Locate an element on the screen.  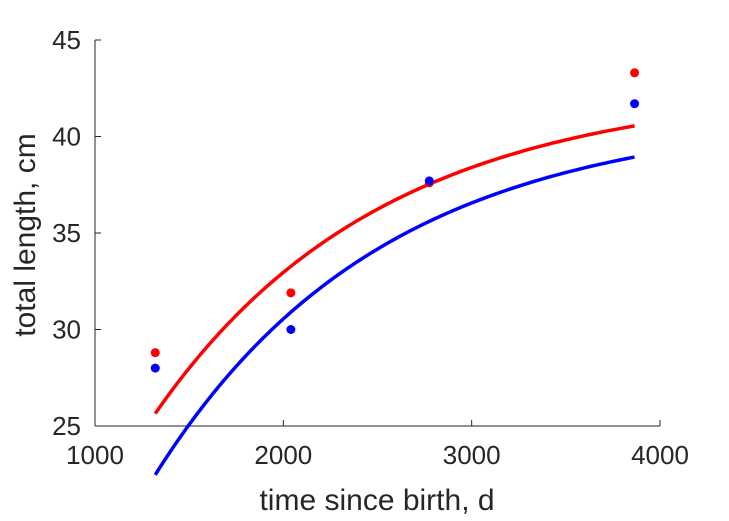
y-tick-label: 25 is located at coordinates (66, 426).